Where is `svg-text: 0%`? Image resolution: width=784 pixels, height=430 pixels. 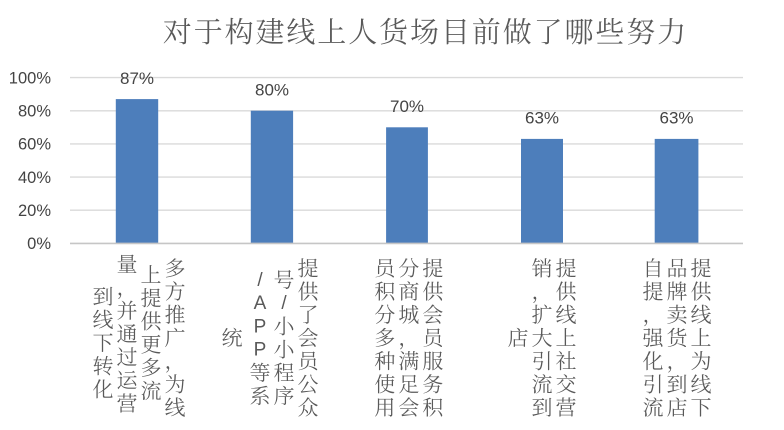 svg-text: 0% is located at coordinates (39, 244).